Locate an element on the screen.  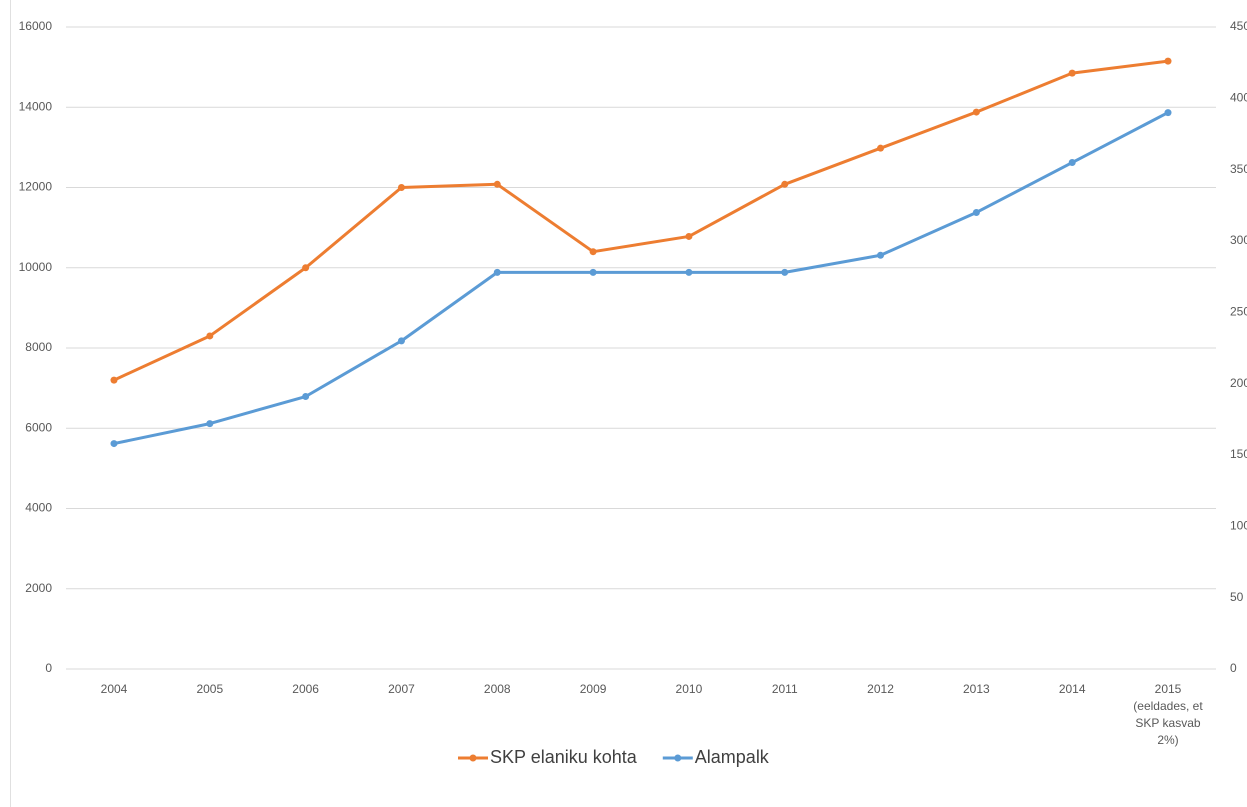
y2-tick-label: 150 is located at coordinates (1238, 454).